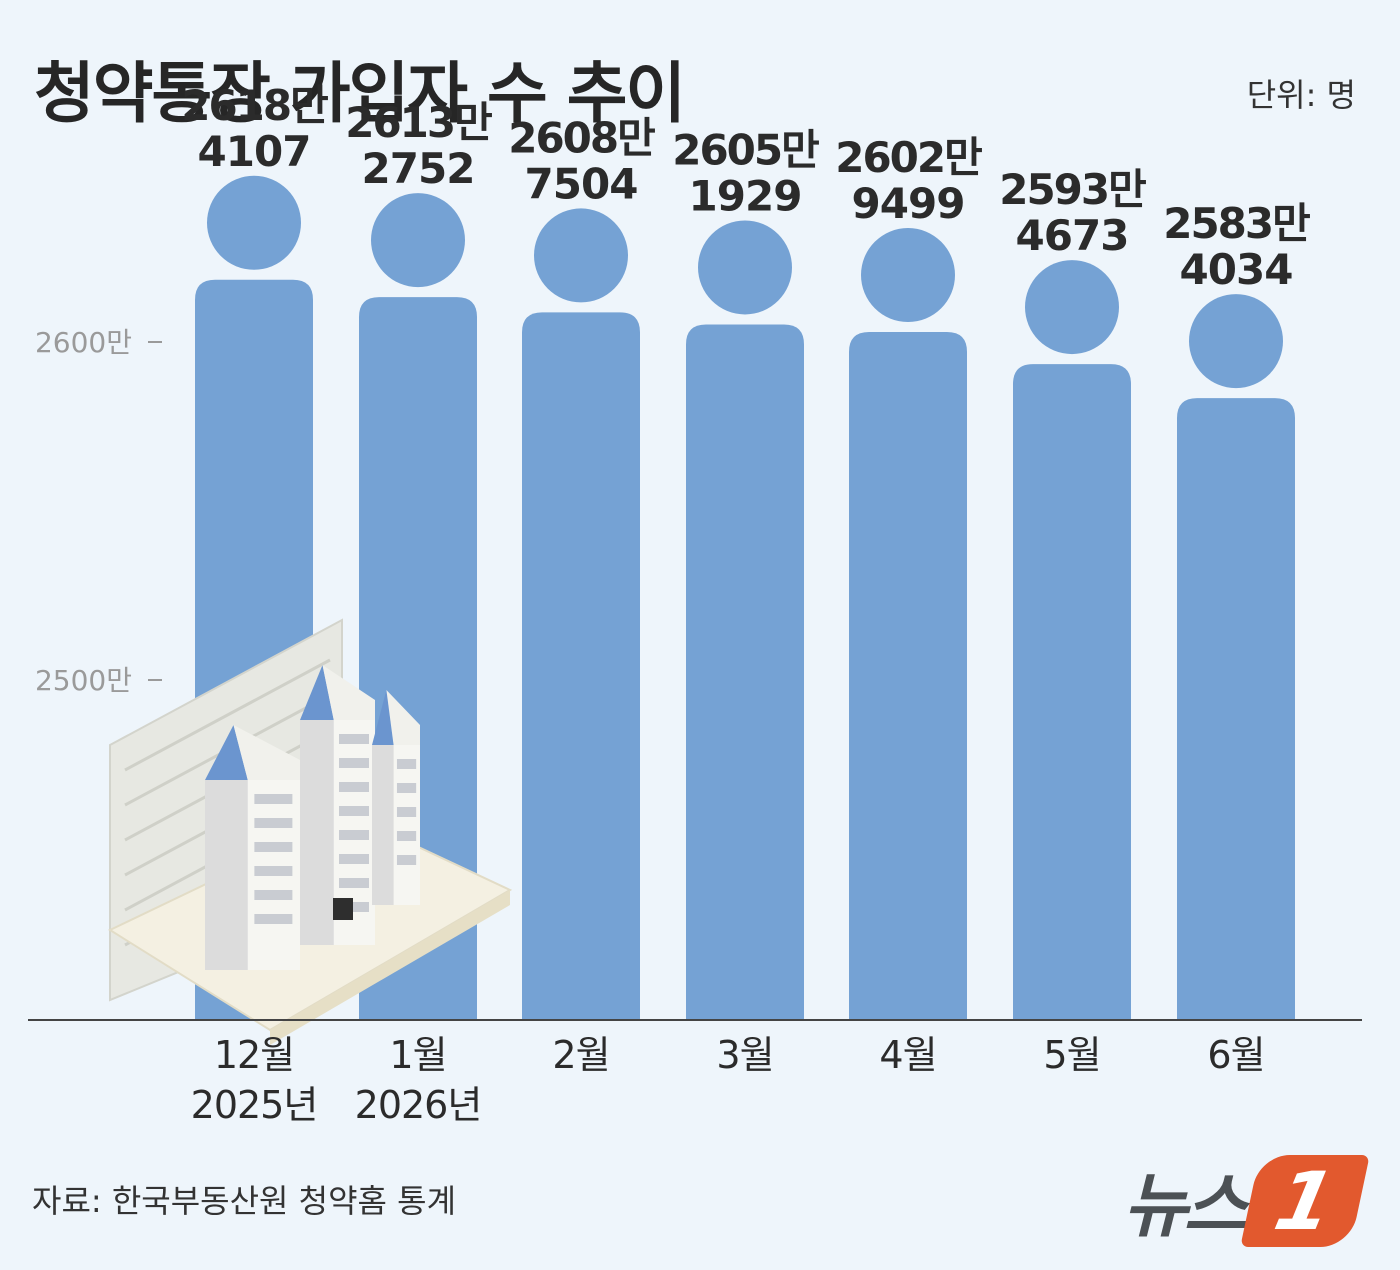 The height and width of the screenshot is (1270, 1400). I want to click on x-tick-label: 5월, so click(1071, 1055).